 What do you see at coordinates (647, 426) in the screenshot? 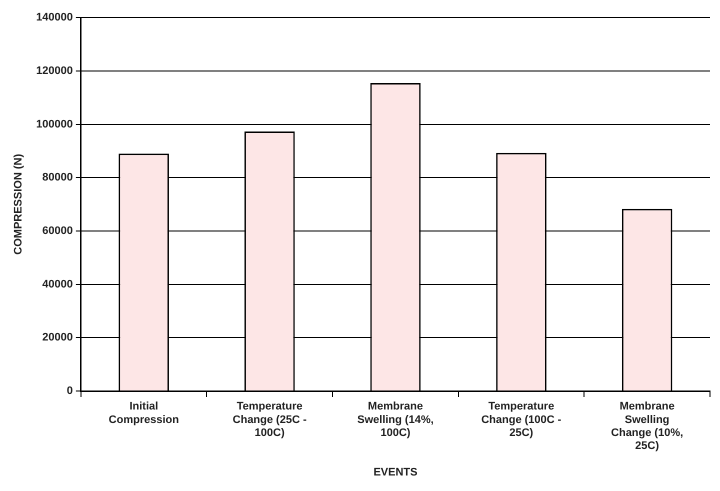
I see `x-tick-label: Membrane Swelling Change (10%, 25C)` at bounding box center [647, 426].